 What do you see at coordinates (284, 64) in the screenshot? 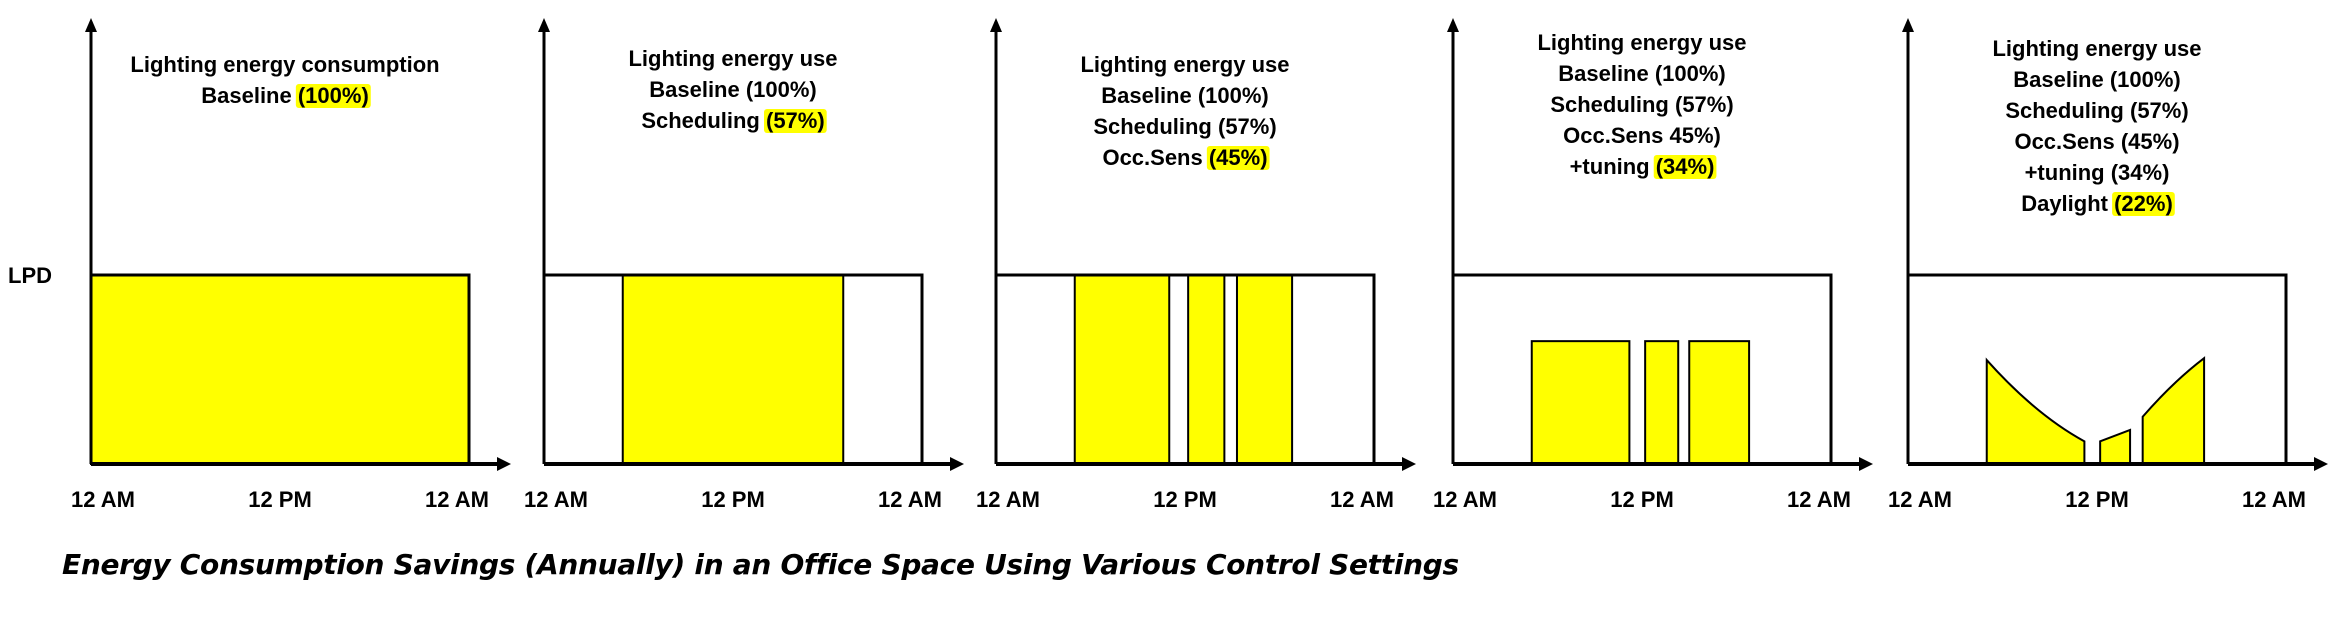
I see `panel-title-line: Lighting energy consumption` at bounding box center [284, 64].